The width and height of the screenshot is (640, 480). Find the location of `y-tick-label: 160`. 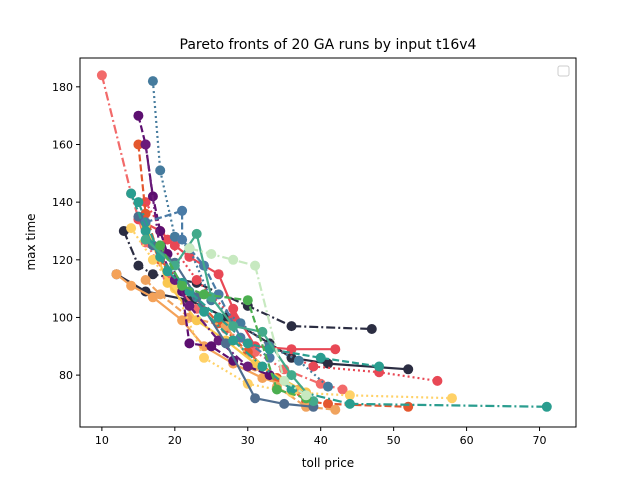

y-tick-label: 160 is located at coordinates (62, 144).